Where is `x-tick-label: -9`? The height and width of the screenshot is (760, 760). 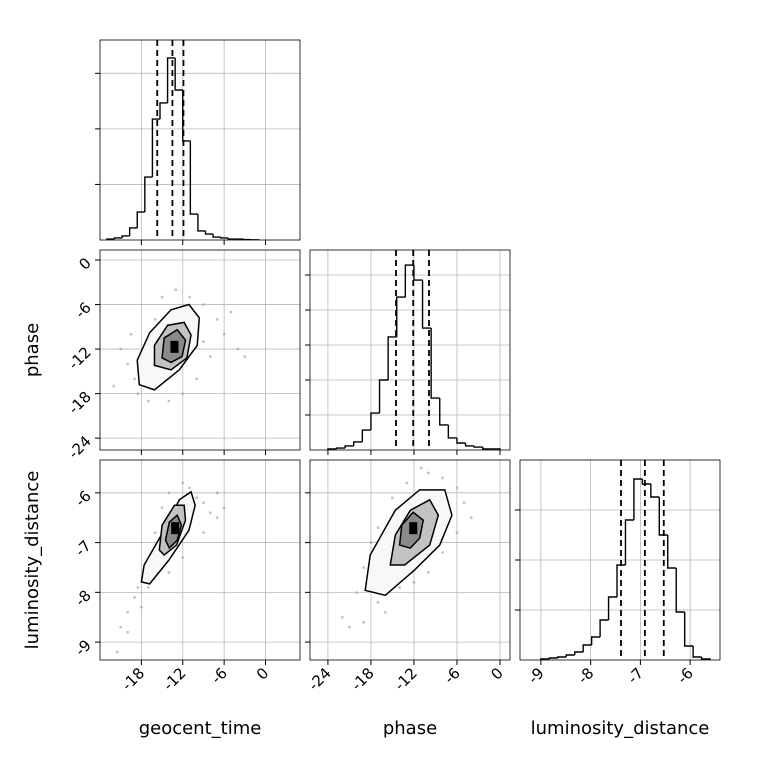
x-tick-label: -9 is located at coordinates (535, 675).